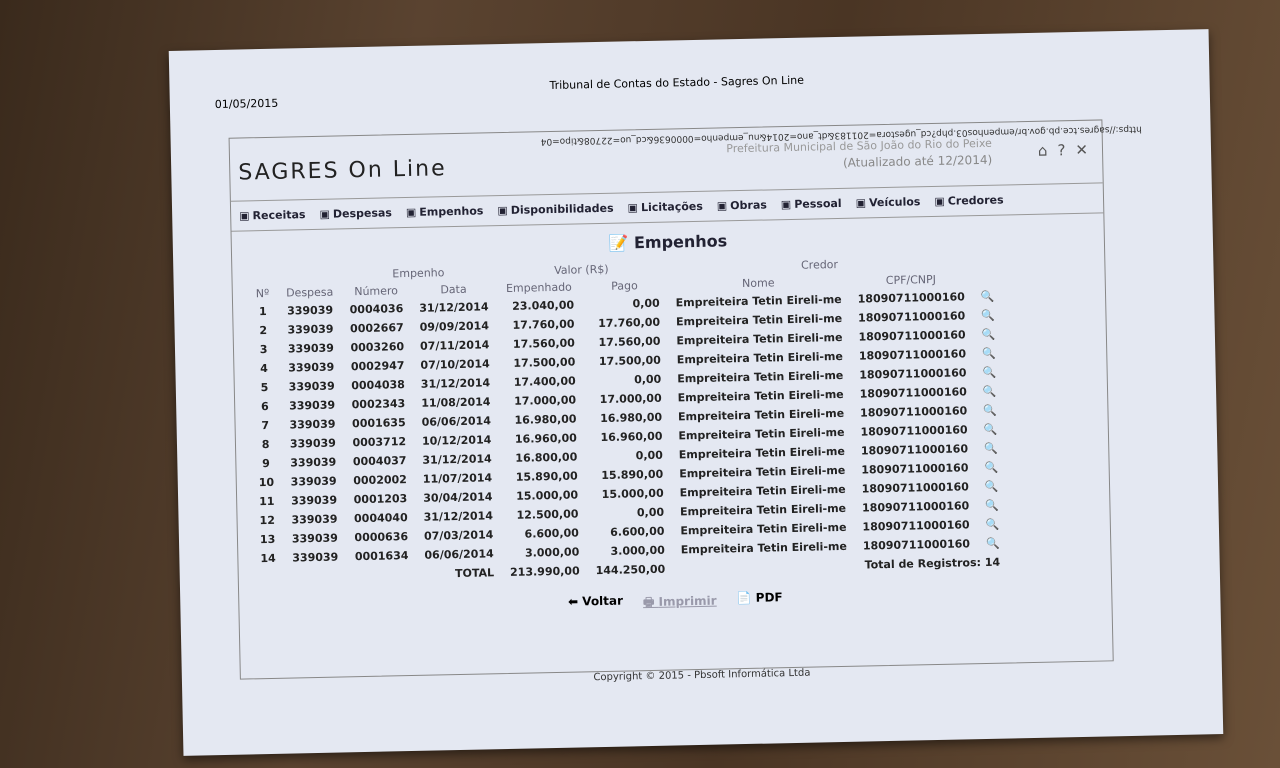 This screenshot has width=1280, height=768. Describe the element at coordinates (264, 387) in the screenshot. I see `table-cell: 5` at that location.